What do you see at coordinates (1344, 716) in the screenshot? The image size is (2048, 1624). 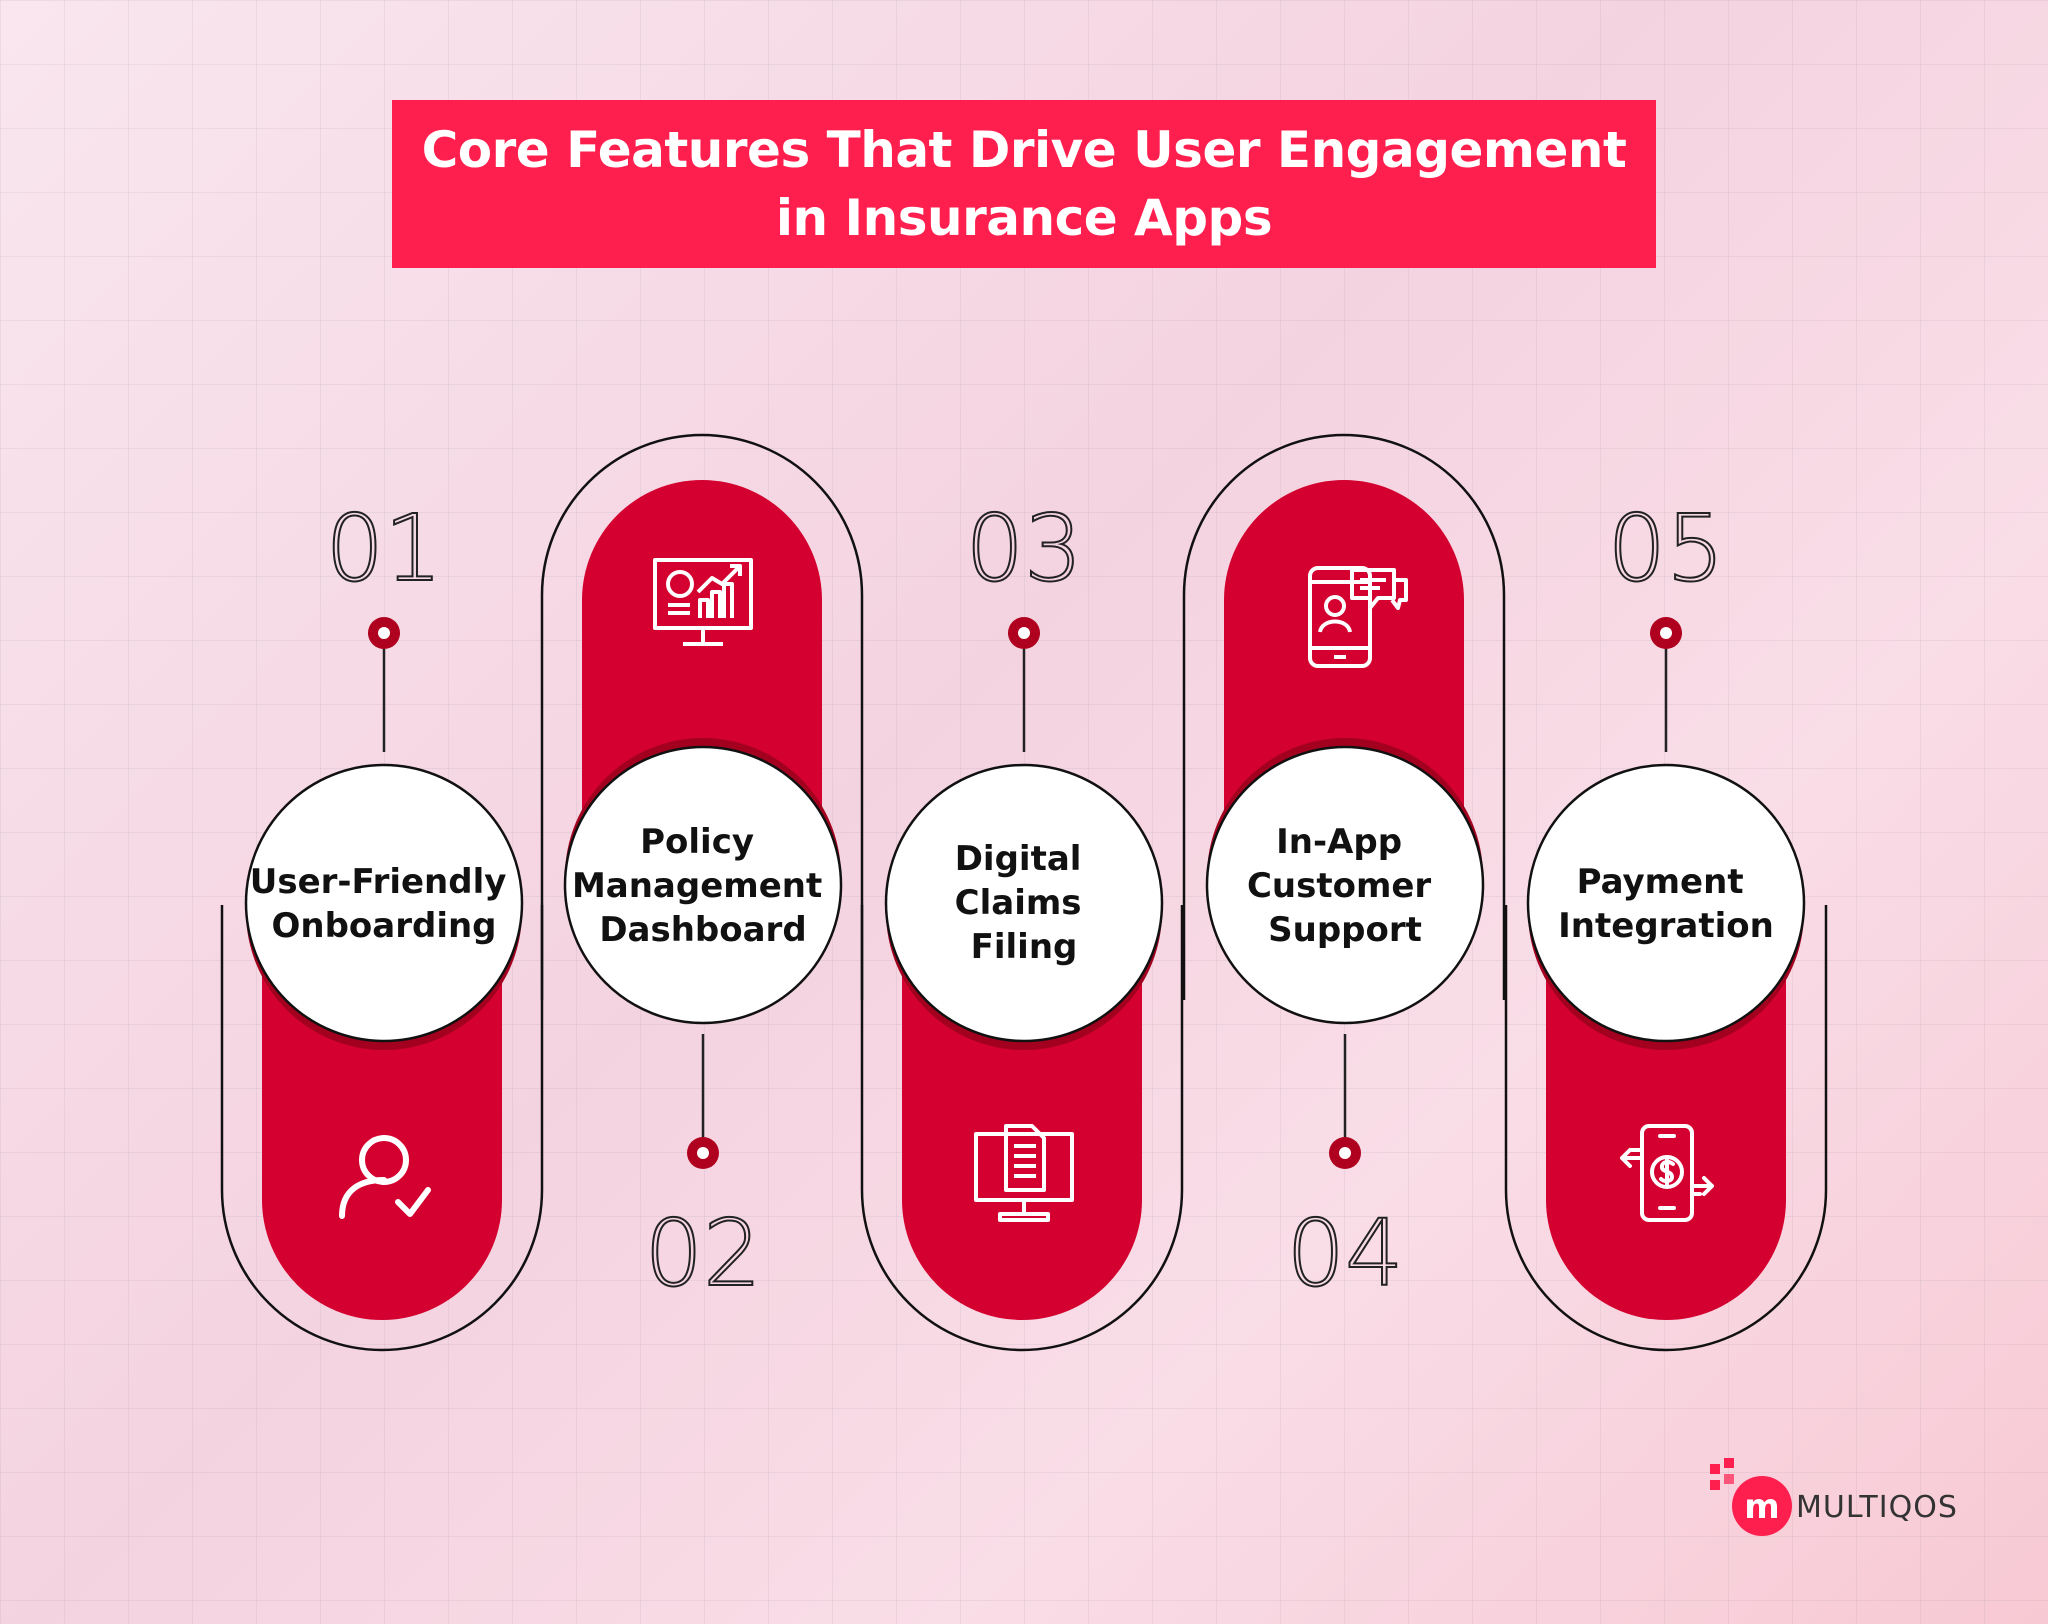 I see `feature-4-outline` at bounding box center [1344, 716].